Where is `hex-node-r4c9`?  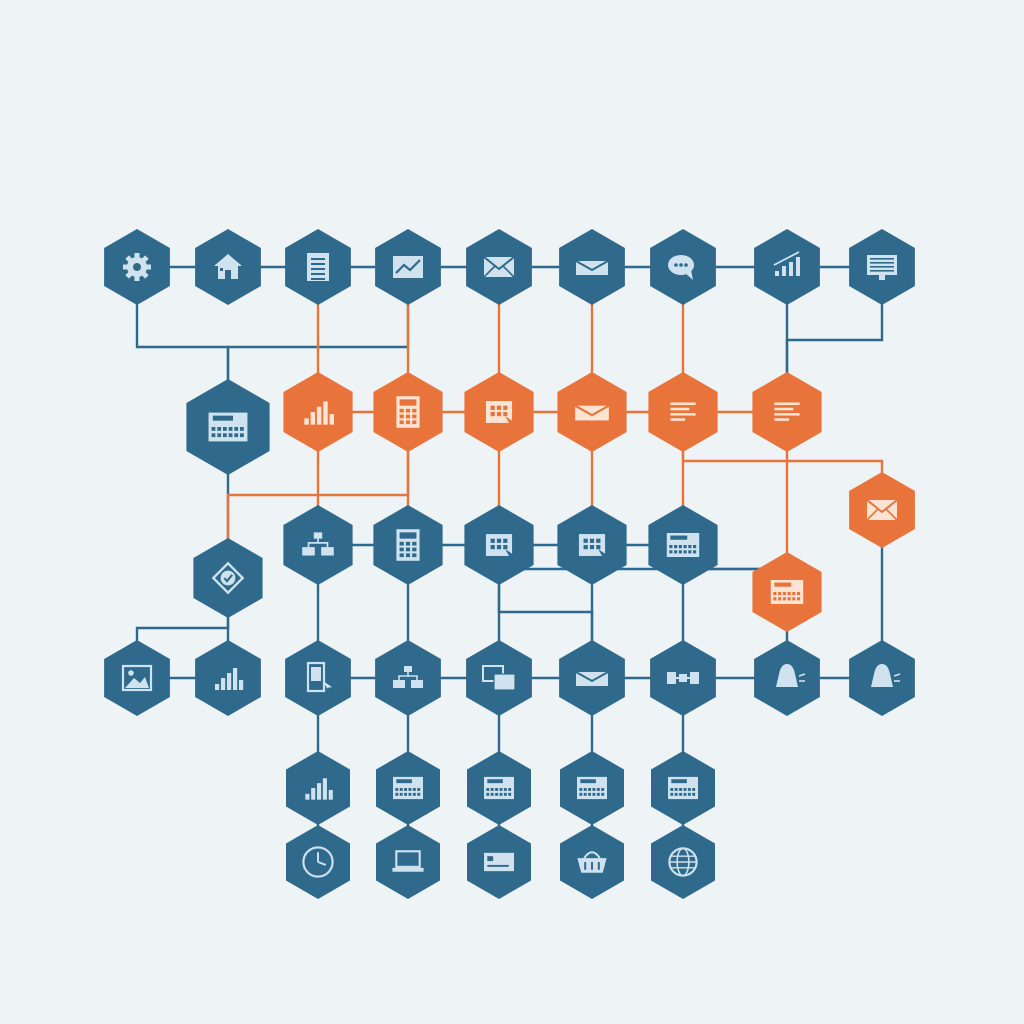
hex-node-r4c9 is located at coordinates (882, 678).